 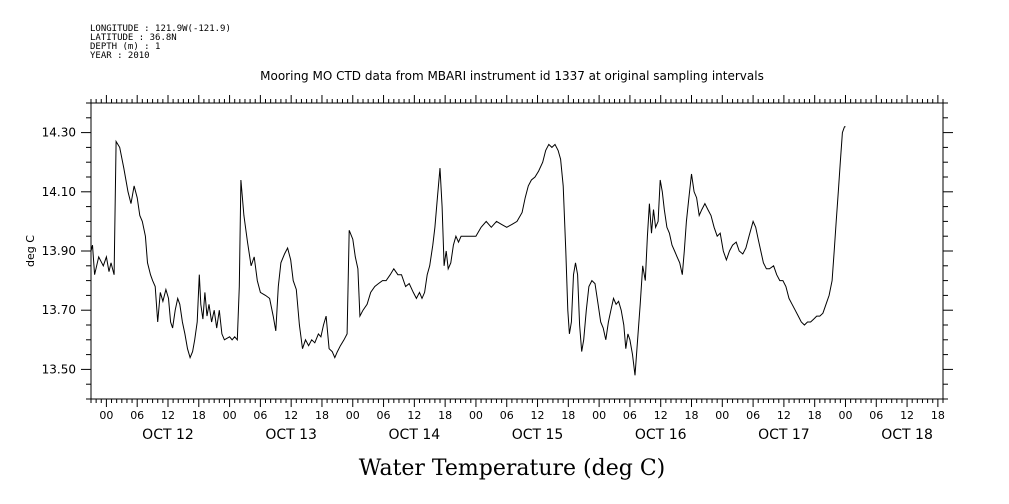 What do you see at coordinates (907, 435) in the screenshot?
I see `x-day-label: OCT 18` at bounding box center [907, 435].